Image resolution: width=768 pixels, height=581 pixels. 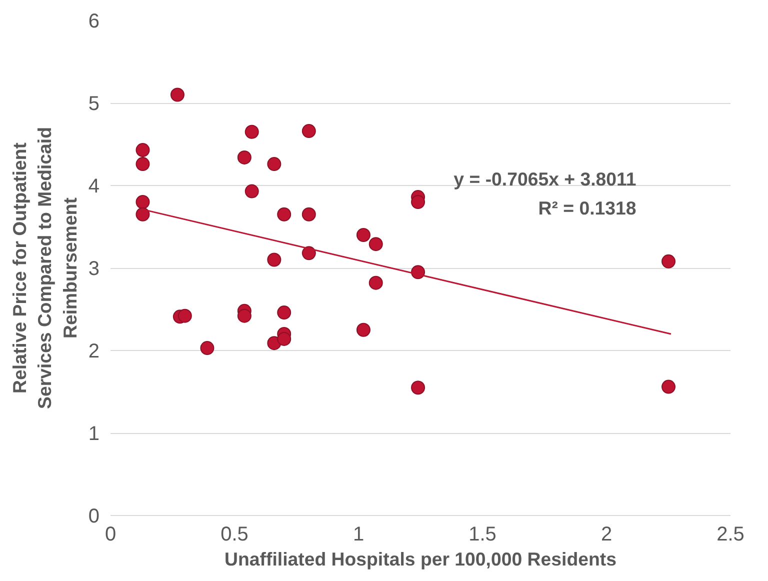 What do you see at coordinates (94, 269) in the screenshot?
I see `y-tick-label: 3` at bounding box center [94, 269].